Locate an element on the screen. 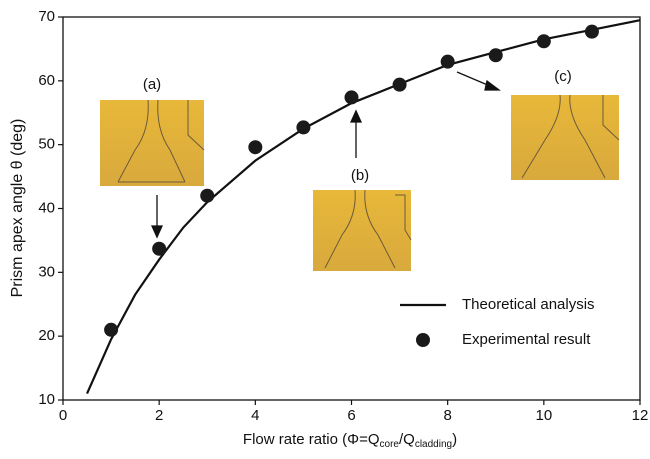 Image resolution: width=650 pixels, height=459 pixels. legend-label: Theoretical analysis is located at coordinates (528, 304).